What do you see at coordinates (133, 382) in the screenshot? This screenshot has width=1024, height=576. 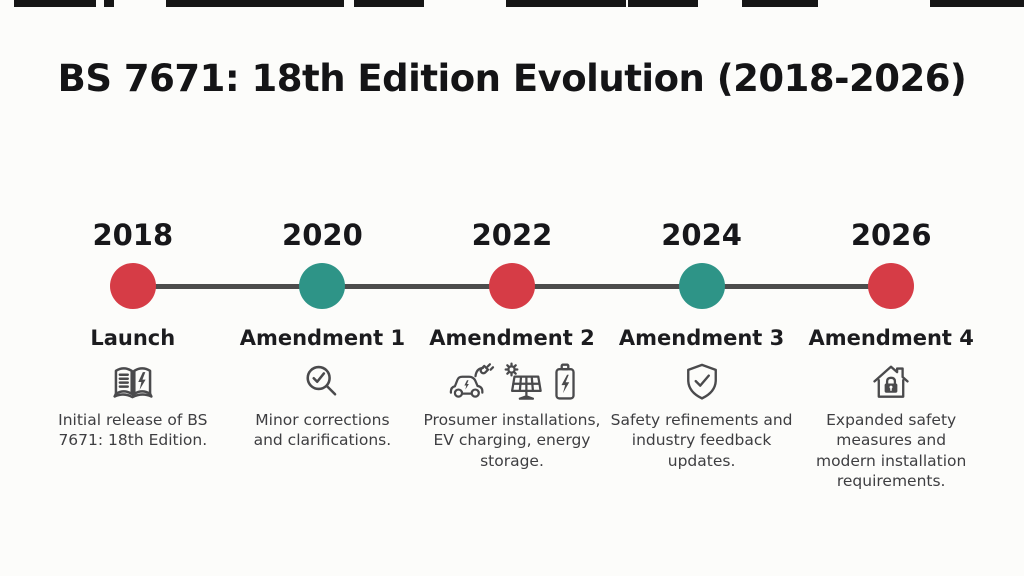 I see `open-book-lightning-icon` at bounding box center [133, 382].